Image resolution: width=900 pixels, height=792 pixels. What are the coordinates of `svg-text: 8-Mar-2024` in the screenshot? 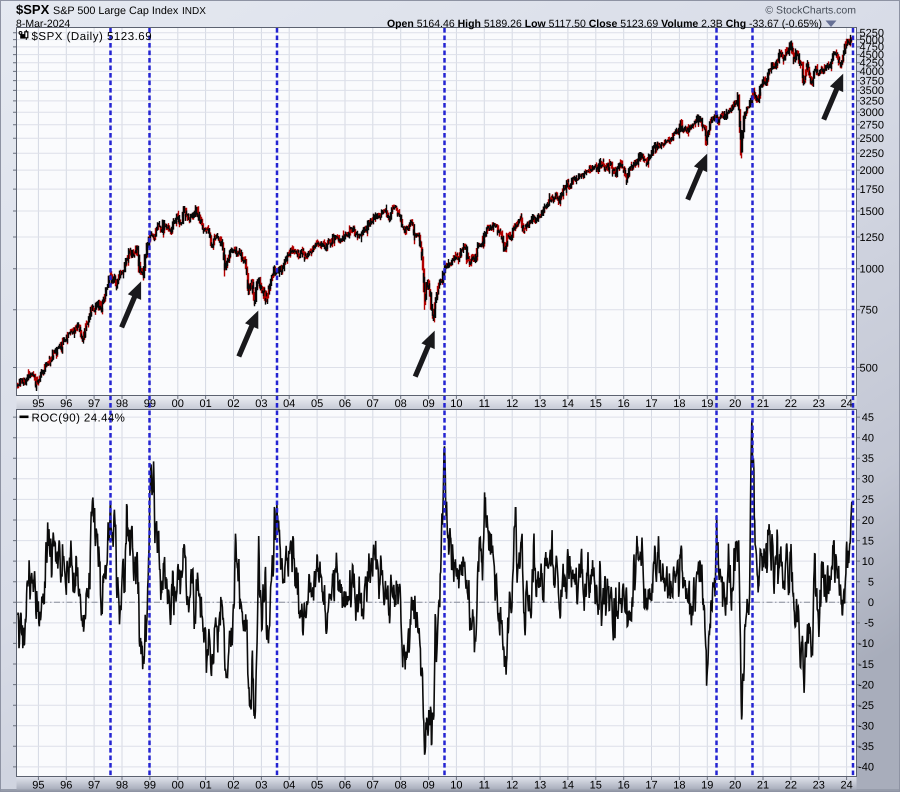 It's located at (43, 24).